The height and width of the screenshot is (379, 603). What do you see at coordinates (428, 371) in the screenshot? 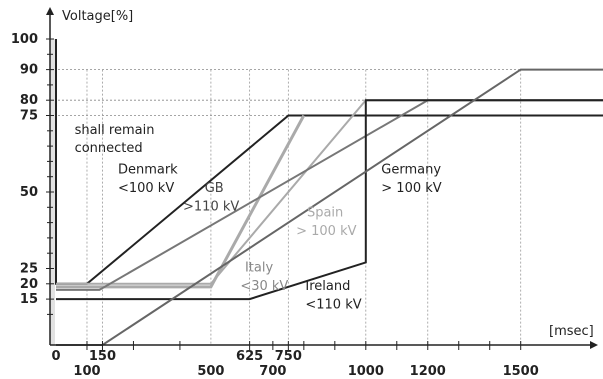
I see `x-tick-label: 1200` at bounding box center [428, 371].